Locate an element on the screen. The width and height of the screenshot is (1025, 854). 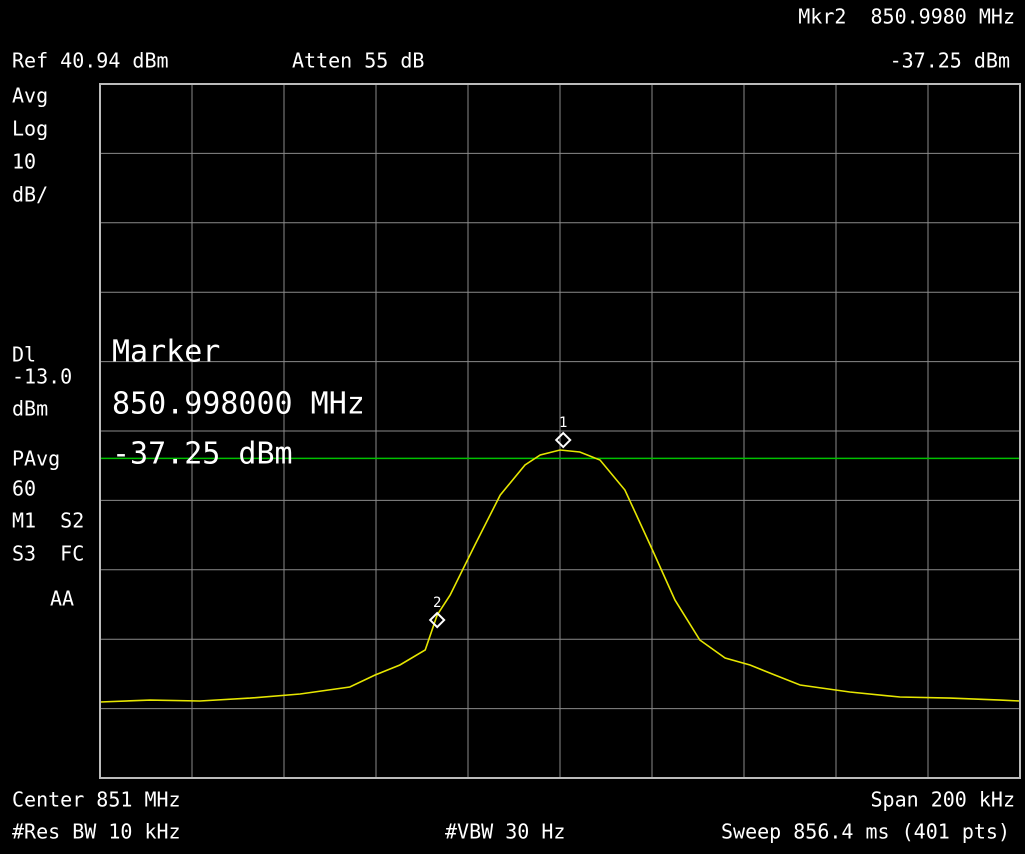
ref-level: Ref 40.94 dBm is located at coordinates (90, 61).